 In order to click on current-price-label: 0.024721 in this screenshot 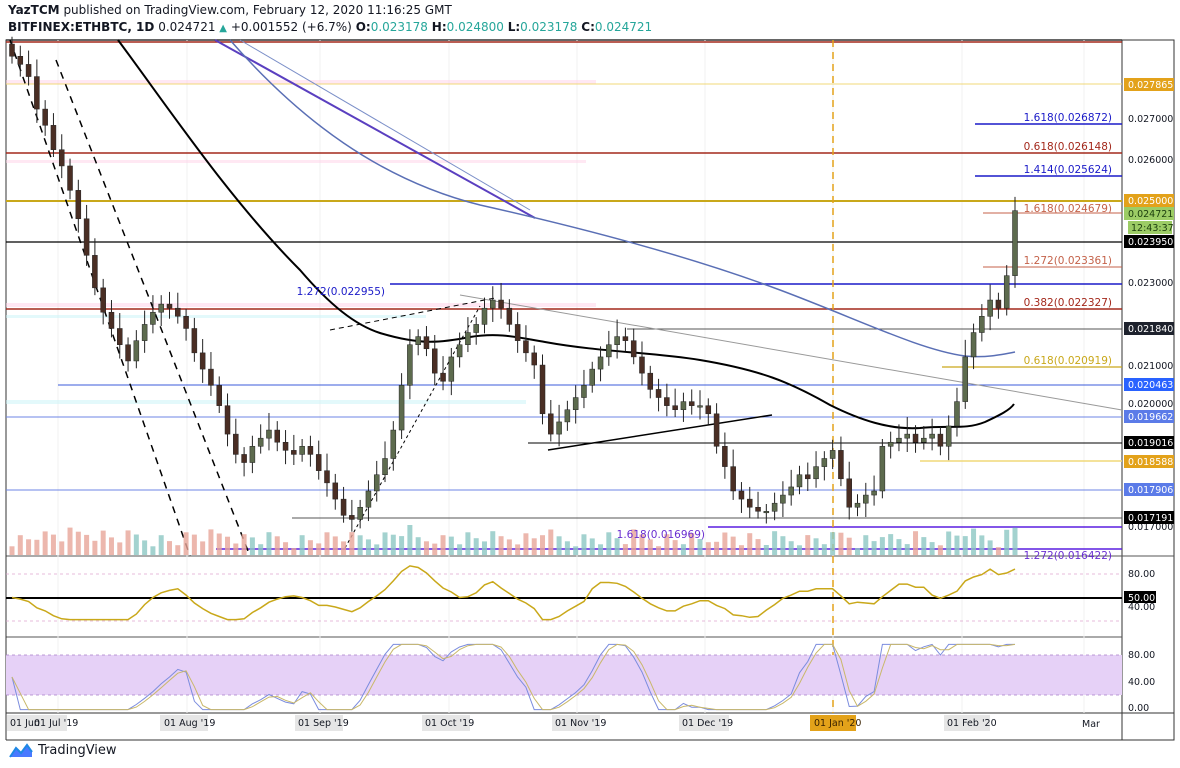, I will do `click(1150, 214)`.